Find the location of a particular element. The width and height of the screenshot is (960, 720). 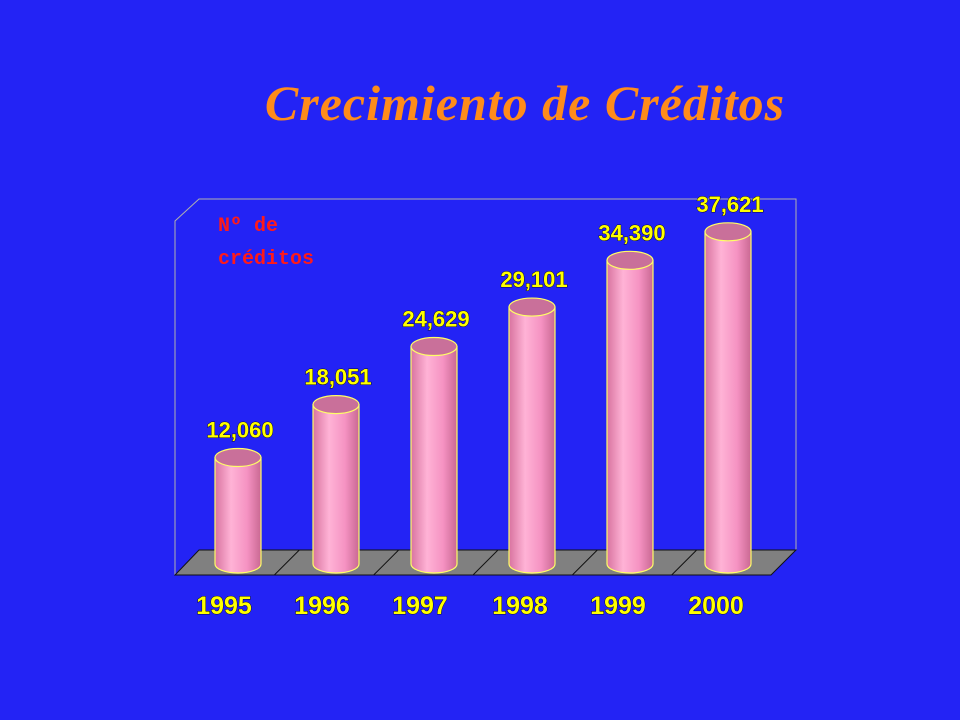

bar-1998 is located at coordinates (532, 435).